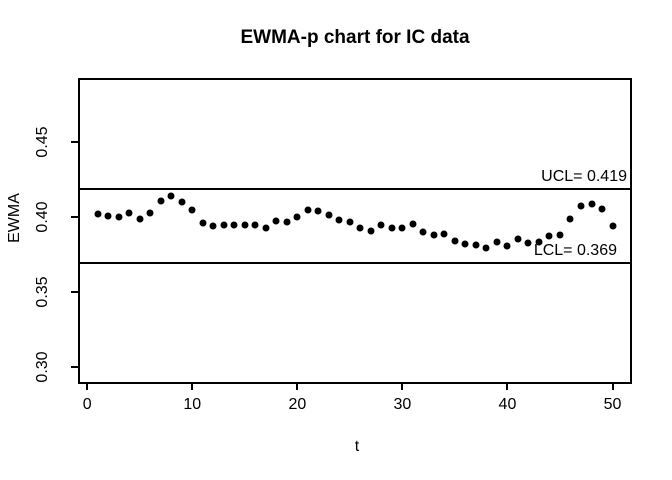 This screenshot has height=480, width=672. What do you see at coordinates (507, 404) in the screenshot?
I see `x-tick-label: 40` at bounding box center [507, 404].